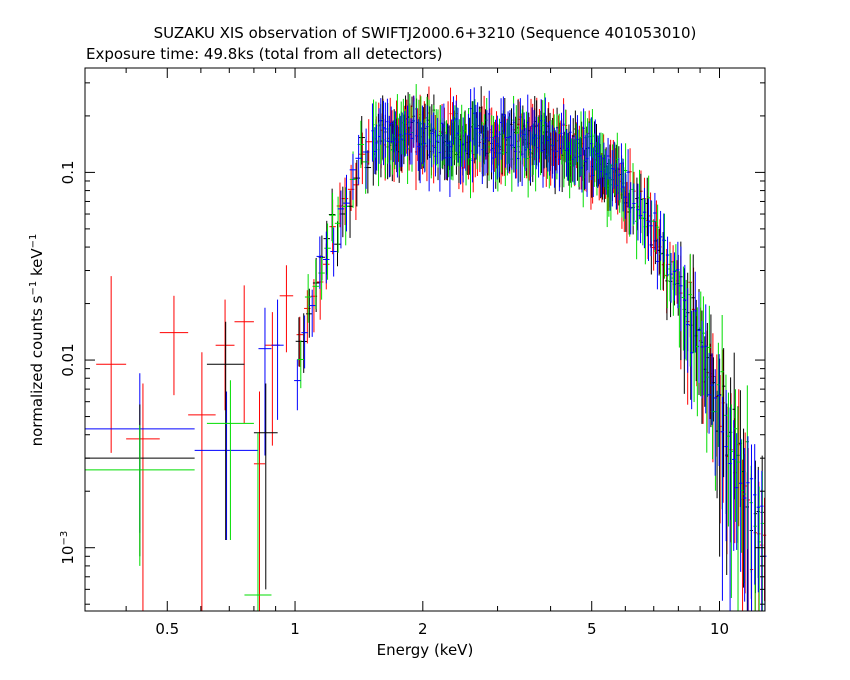  Describe the element at coordinates (719, 629) in the screenshot. I see `x-tick-label: 10` at that location.